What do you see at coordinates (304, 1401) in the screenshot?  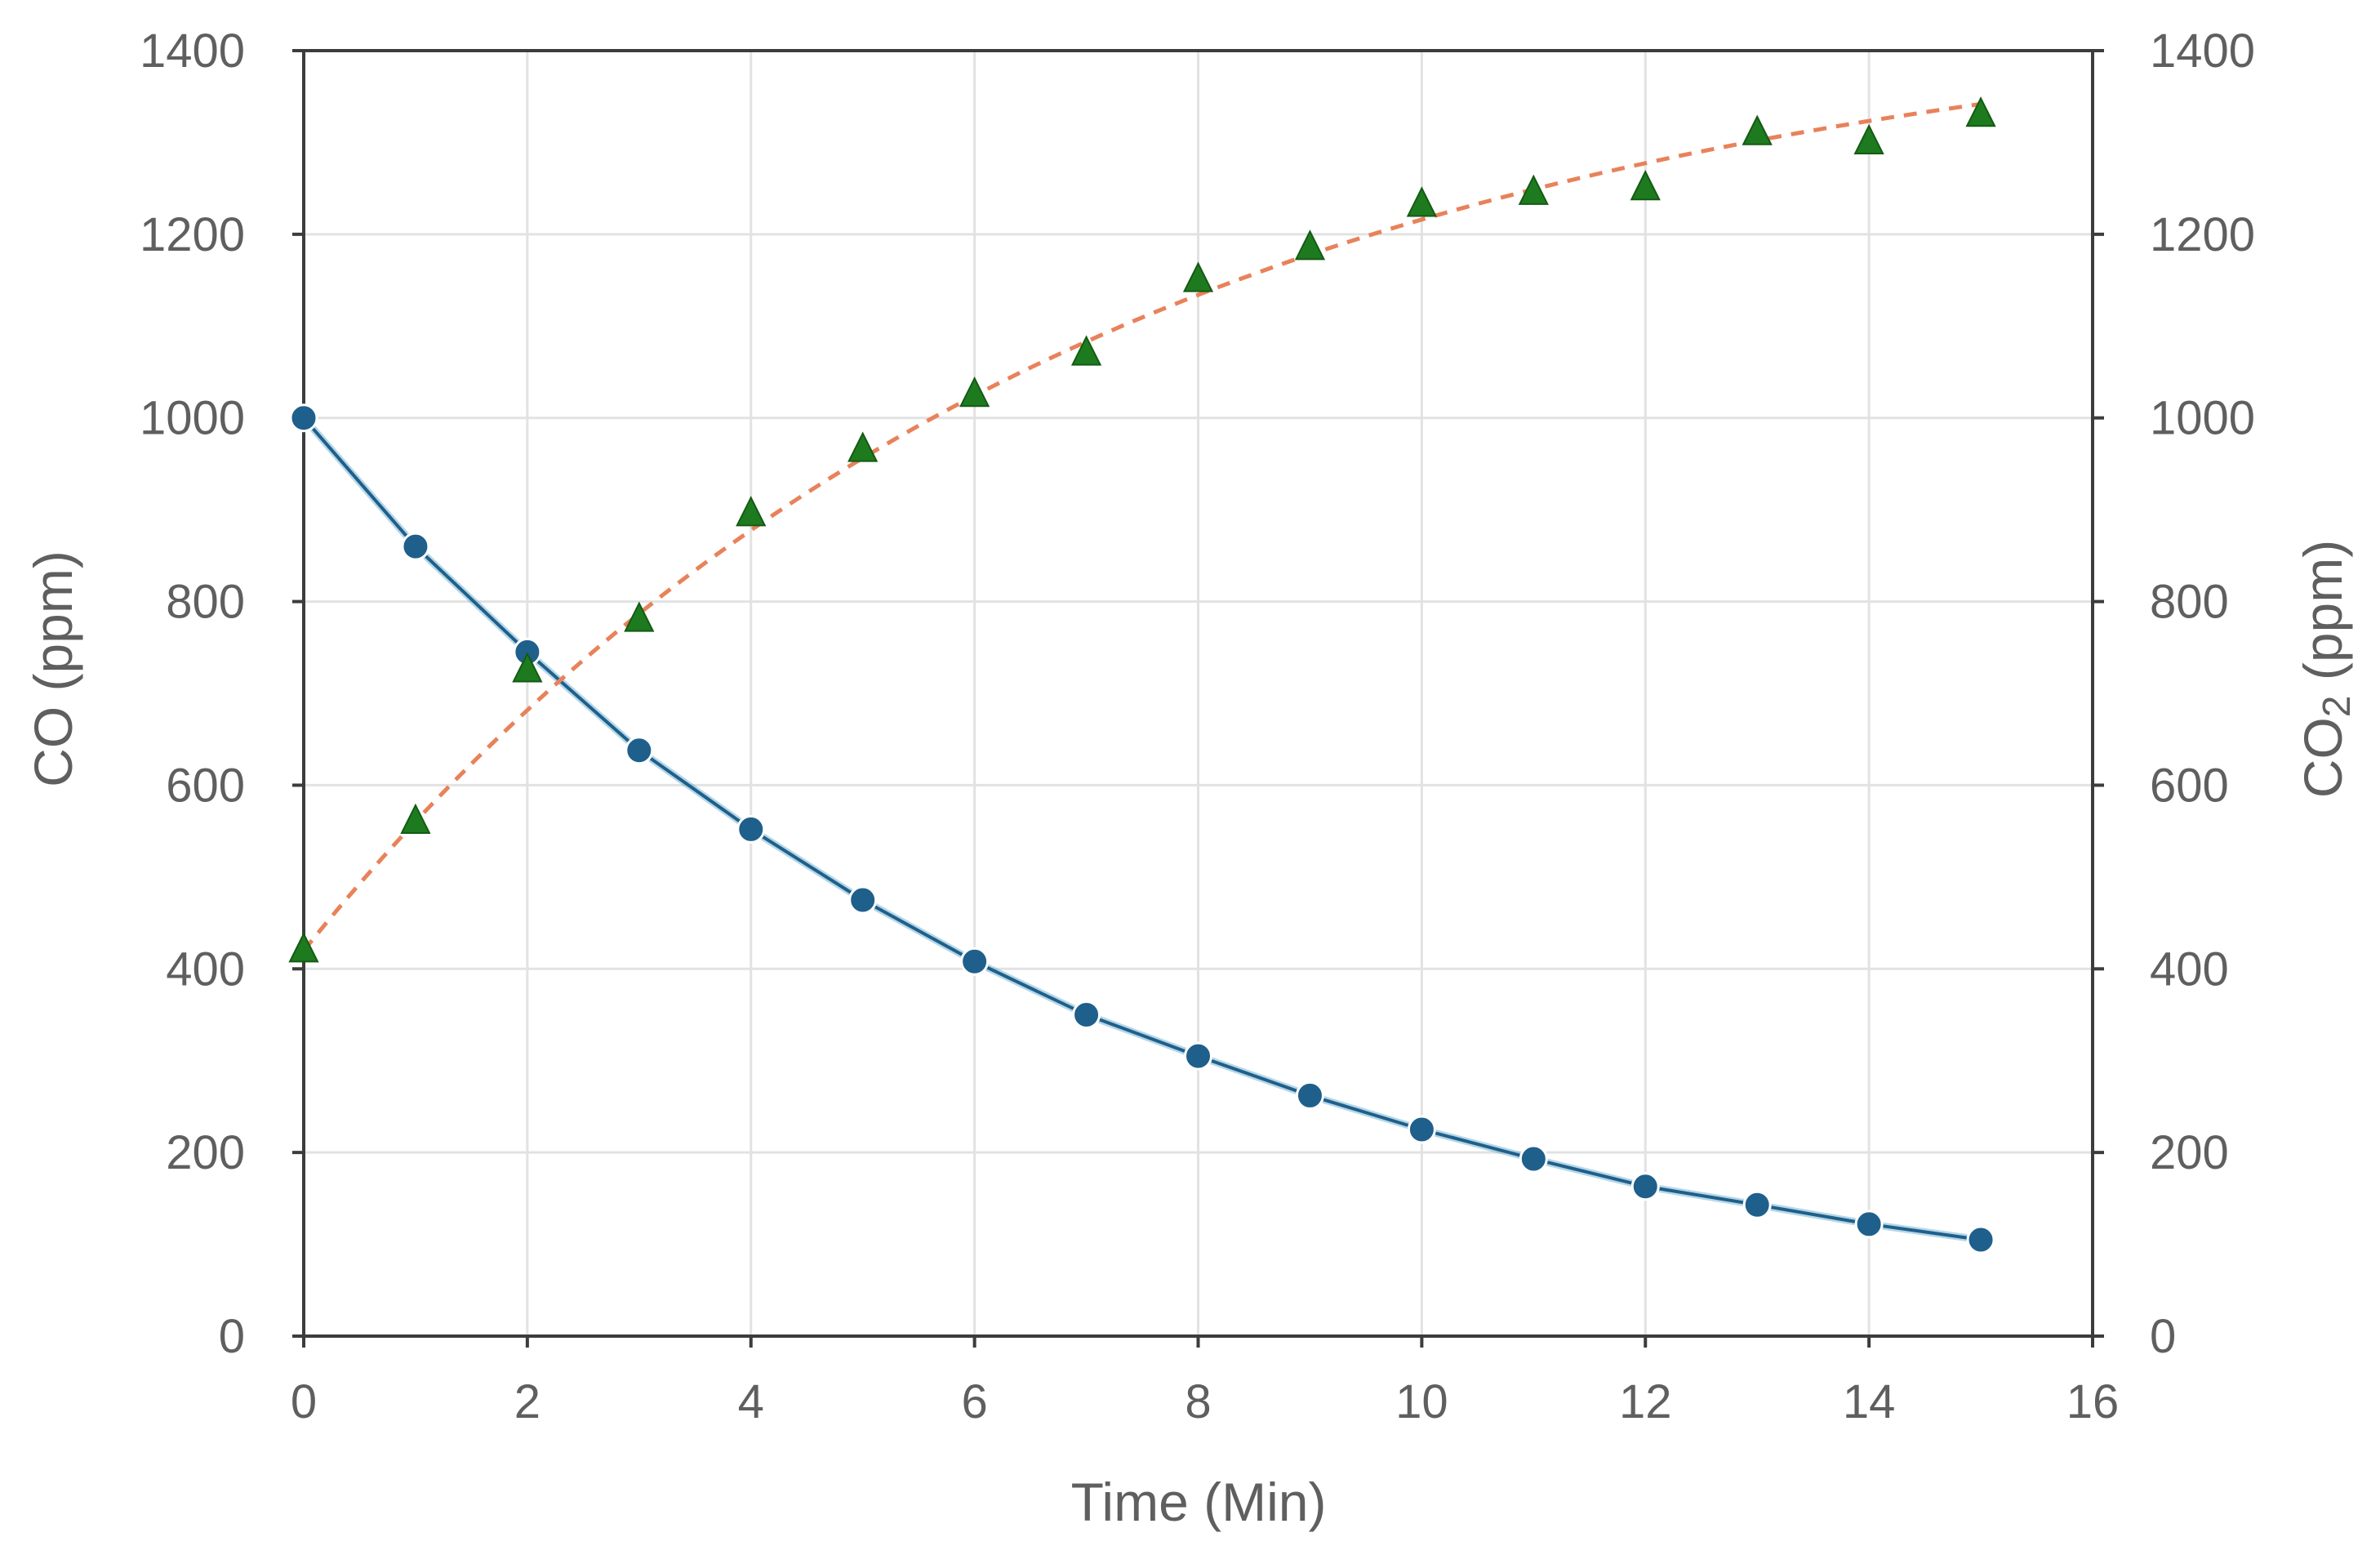 I see `x-tick-label: 0` at bounding box center [304, 1401].